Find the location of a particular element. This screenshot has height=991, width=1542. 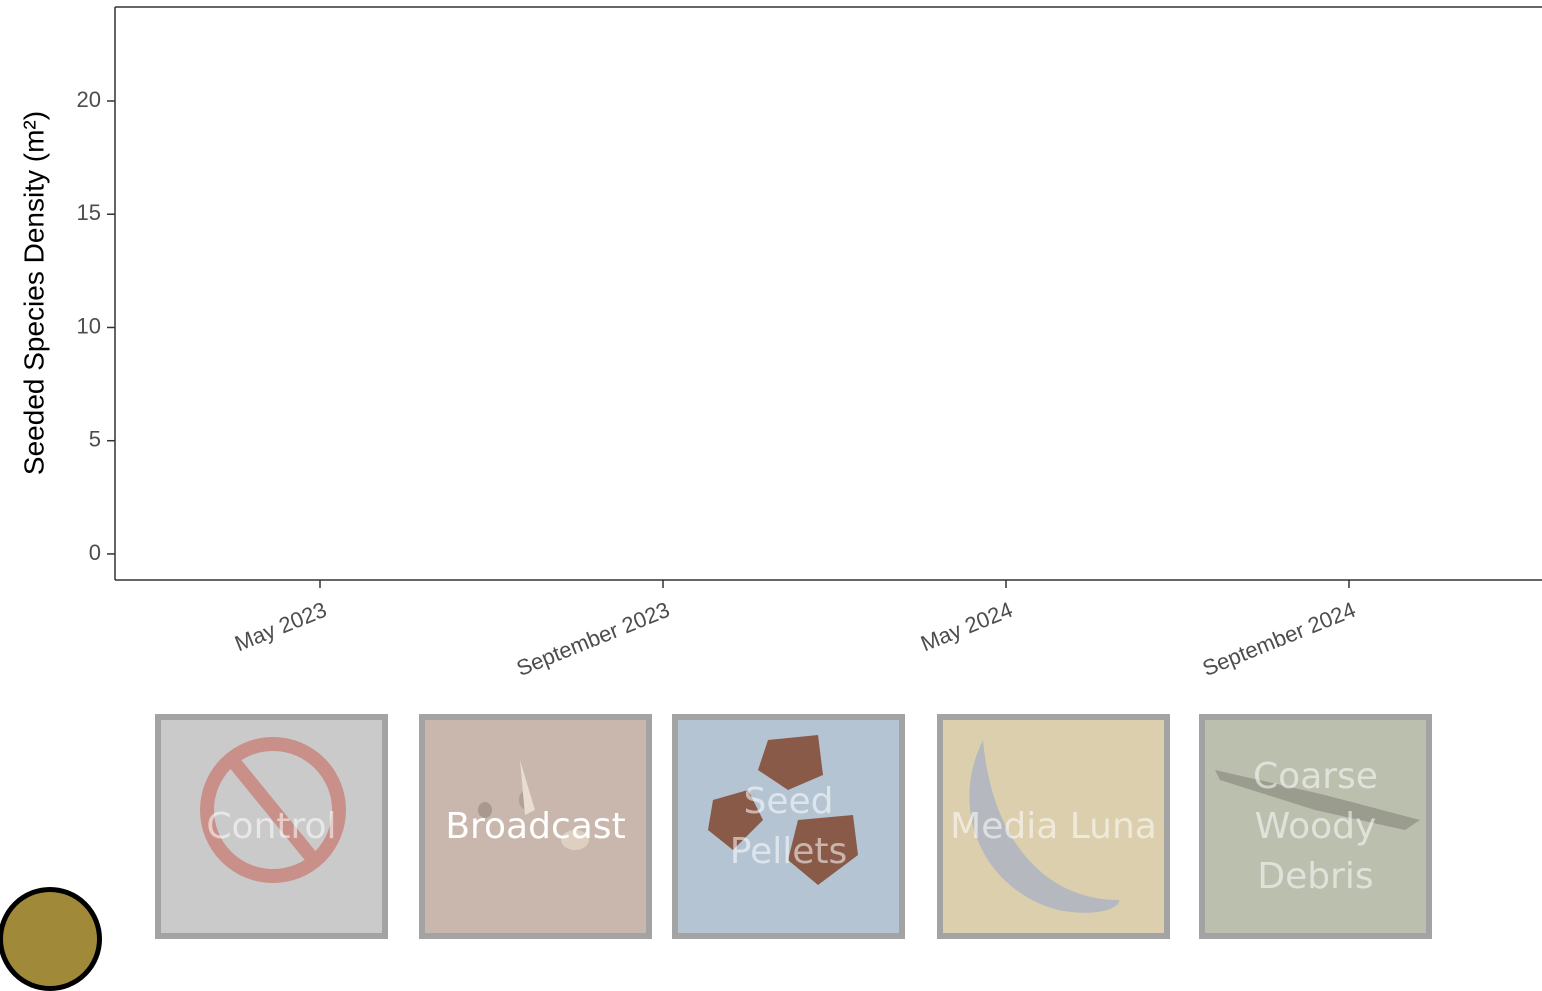

treatment-button: Control is located at coordinates (271, 826).